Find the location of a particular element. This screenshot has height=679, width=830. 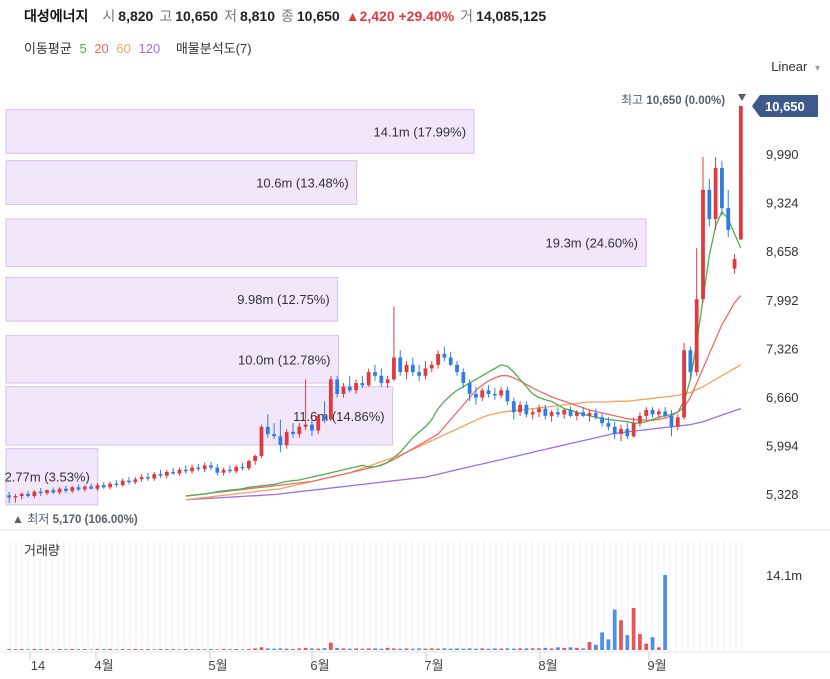

volume-profile-label: 19.3m (24.60%) is located at coordinates (592, 243).